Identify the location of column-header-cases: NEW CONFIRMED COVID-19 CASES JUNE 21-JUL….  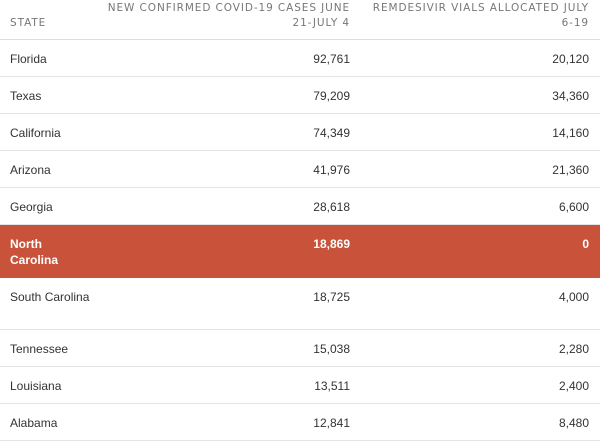
(225, 20).